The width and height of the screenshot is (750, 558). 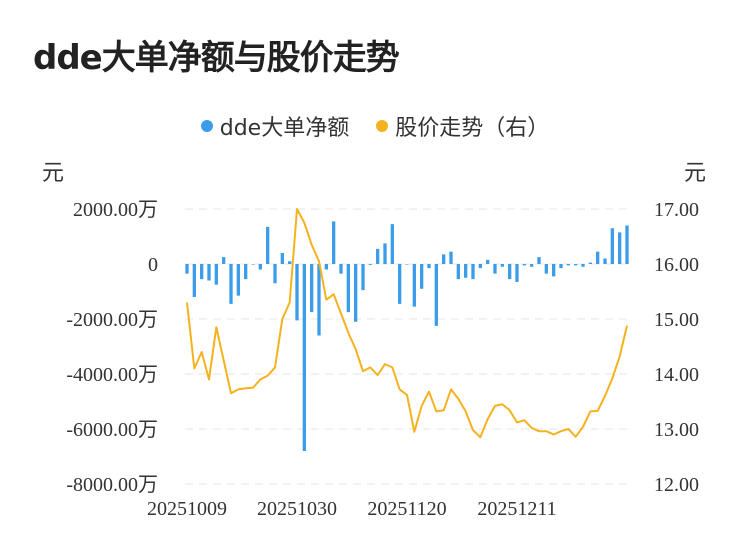 What do you see at coordinates (112, 485) in the screenshot?
I see `left-tick-label: -8000.00万` at bounding box center [112, 485].